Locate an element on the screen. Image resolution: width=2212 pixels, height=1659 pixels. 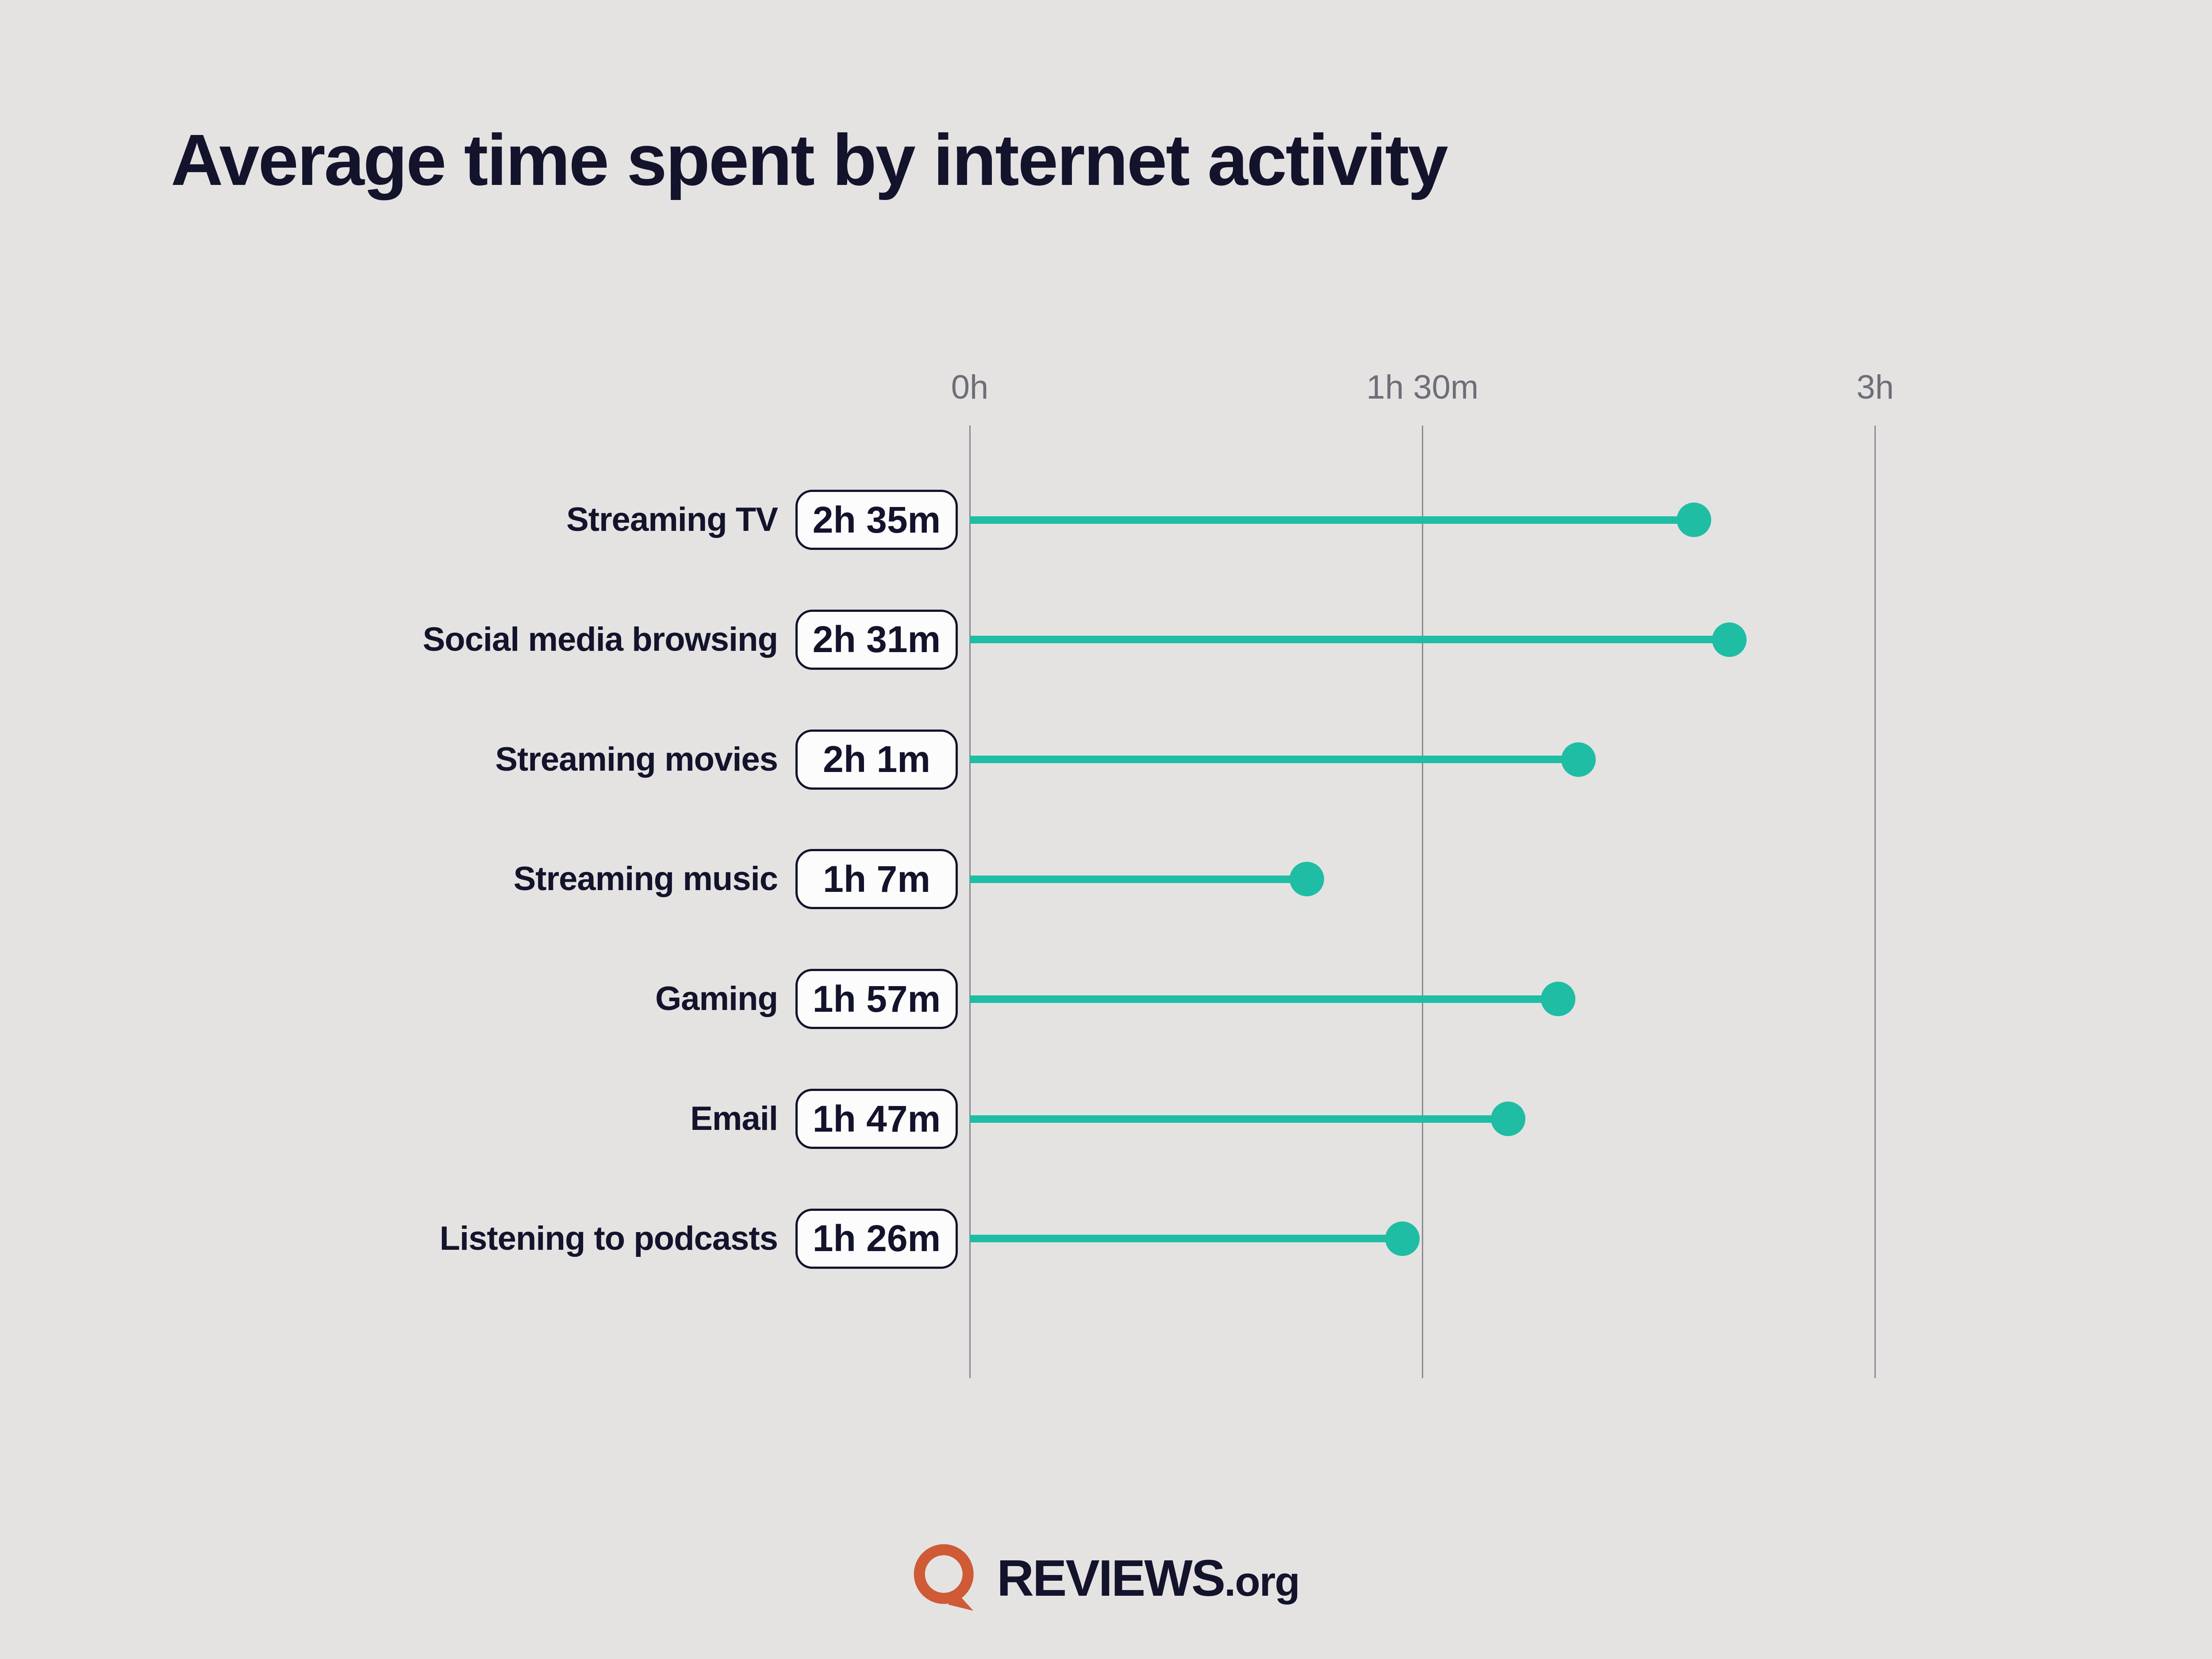
lollipop-row: Email 1h 47m is located at coordinates (1106, 1119).